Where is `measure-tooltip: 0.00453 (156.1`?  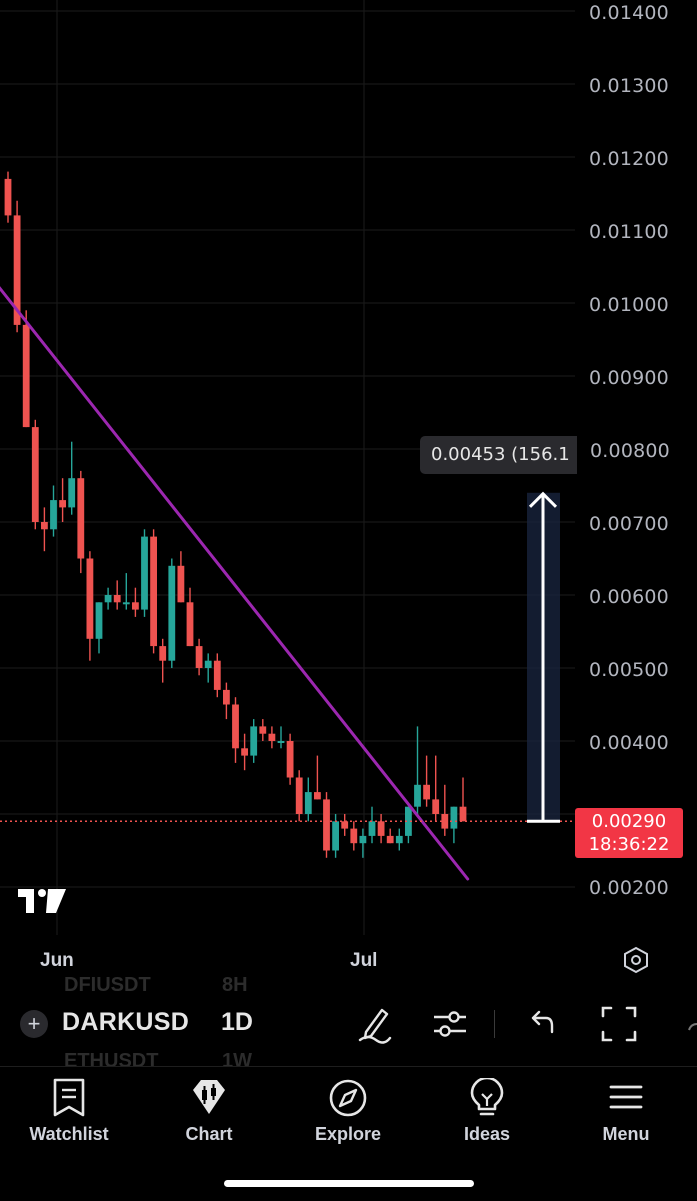
measure-tooltip: 0.00453 (156.1 is located at coordinates (498, 455).